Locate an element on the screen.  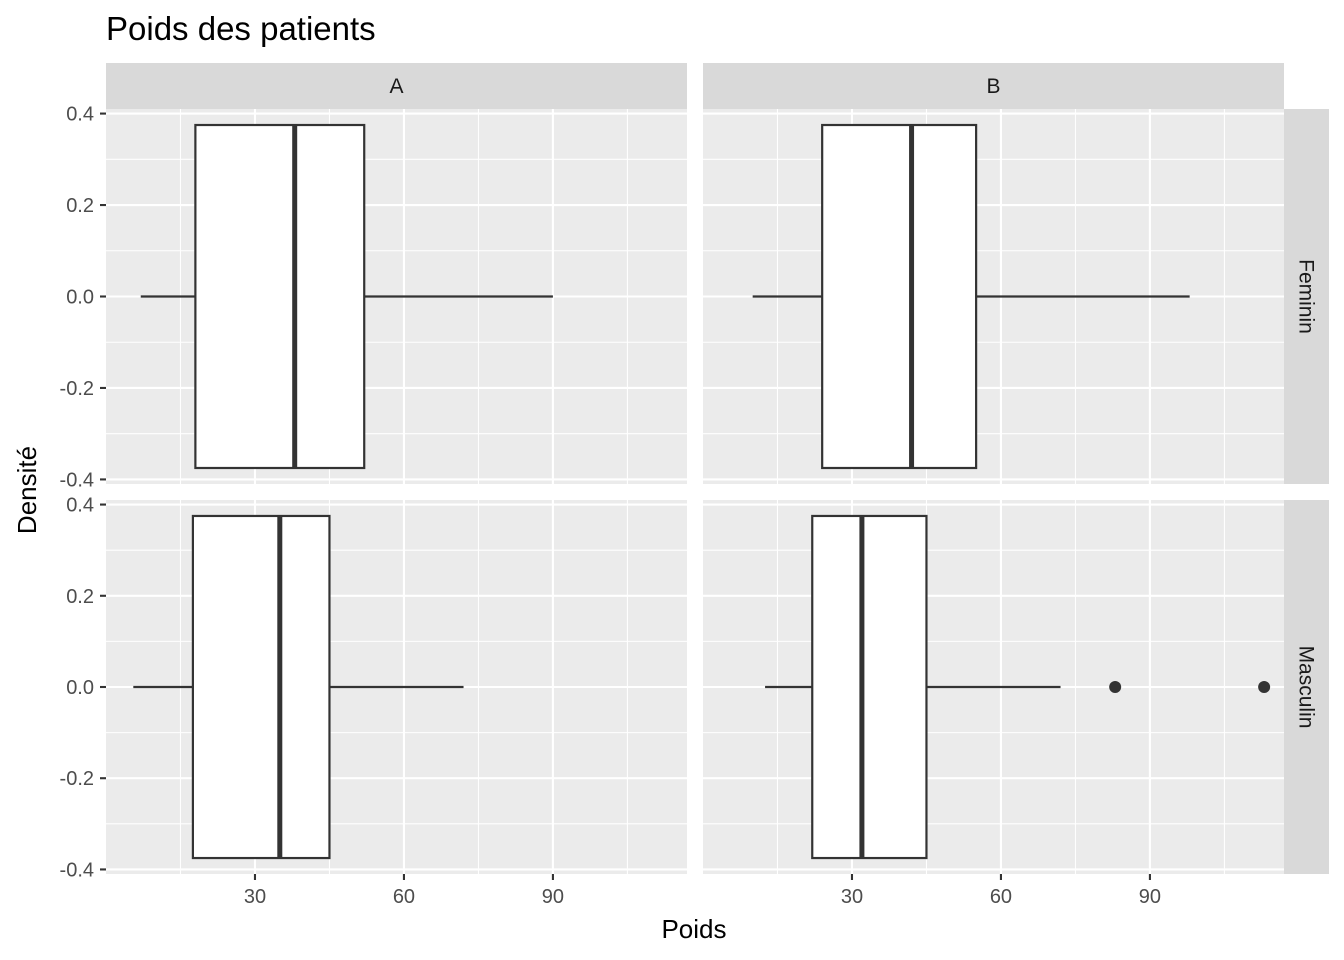
boxplot-B-Feminin is located at coordinates (971, 296).